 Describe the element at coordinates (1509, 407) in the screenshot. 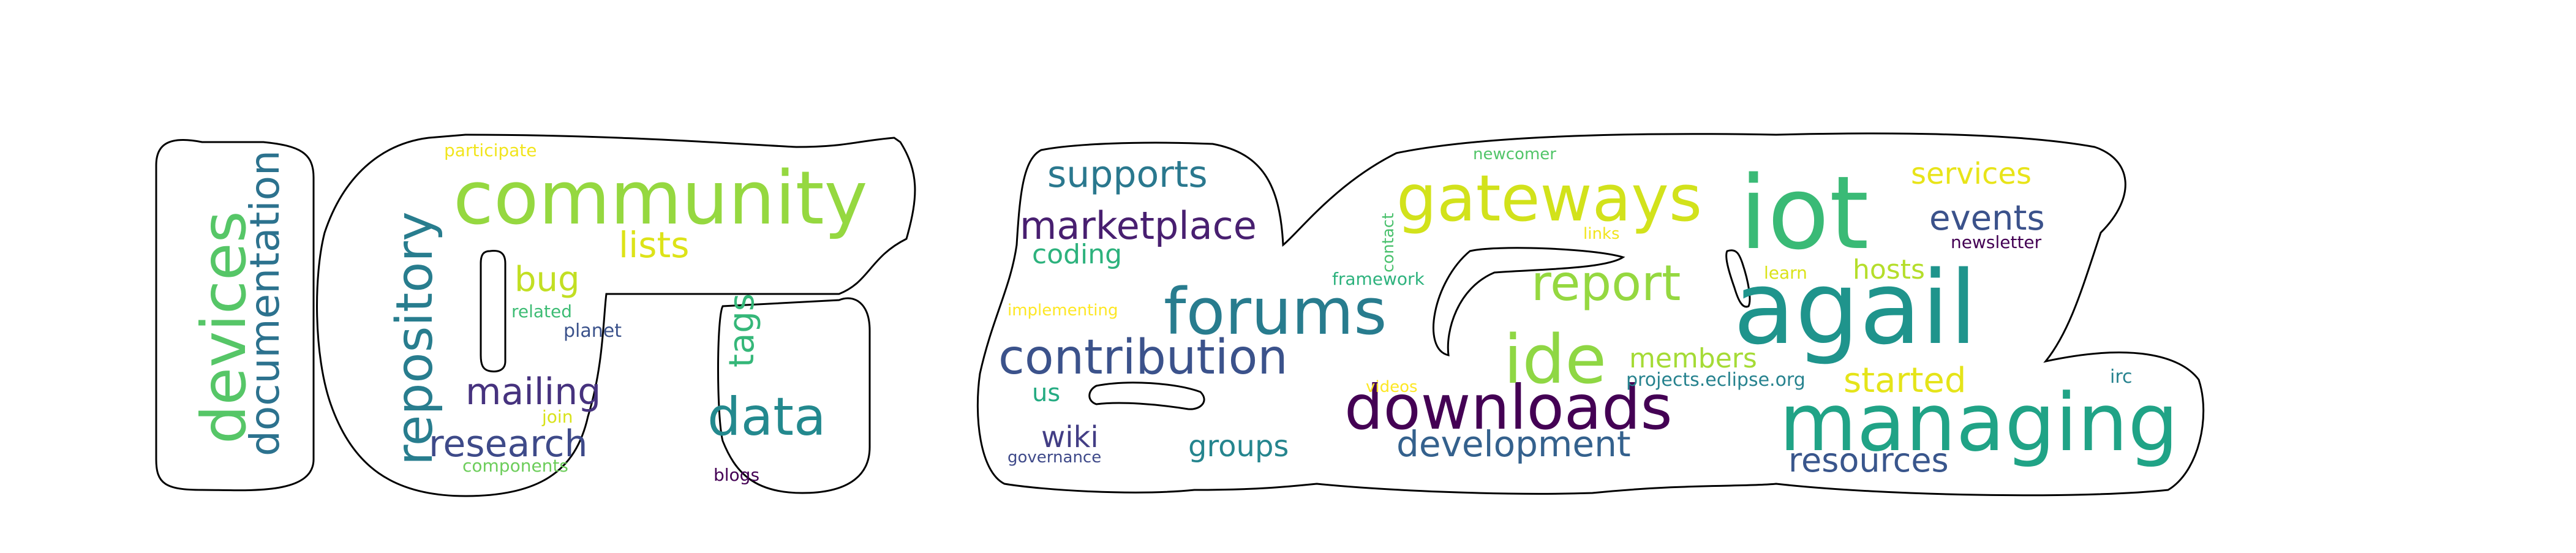

I see `cloud-word-downloads: downloads` at that location.